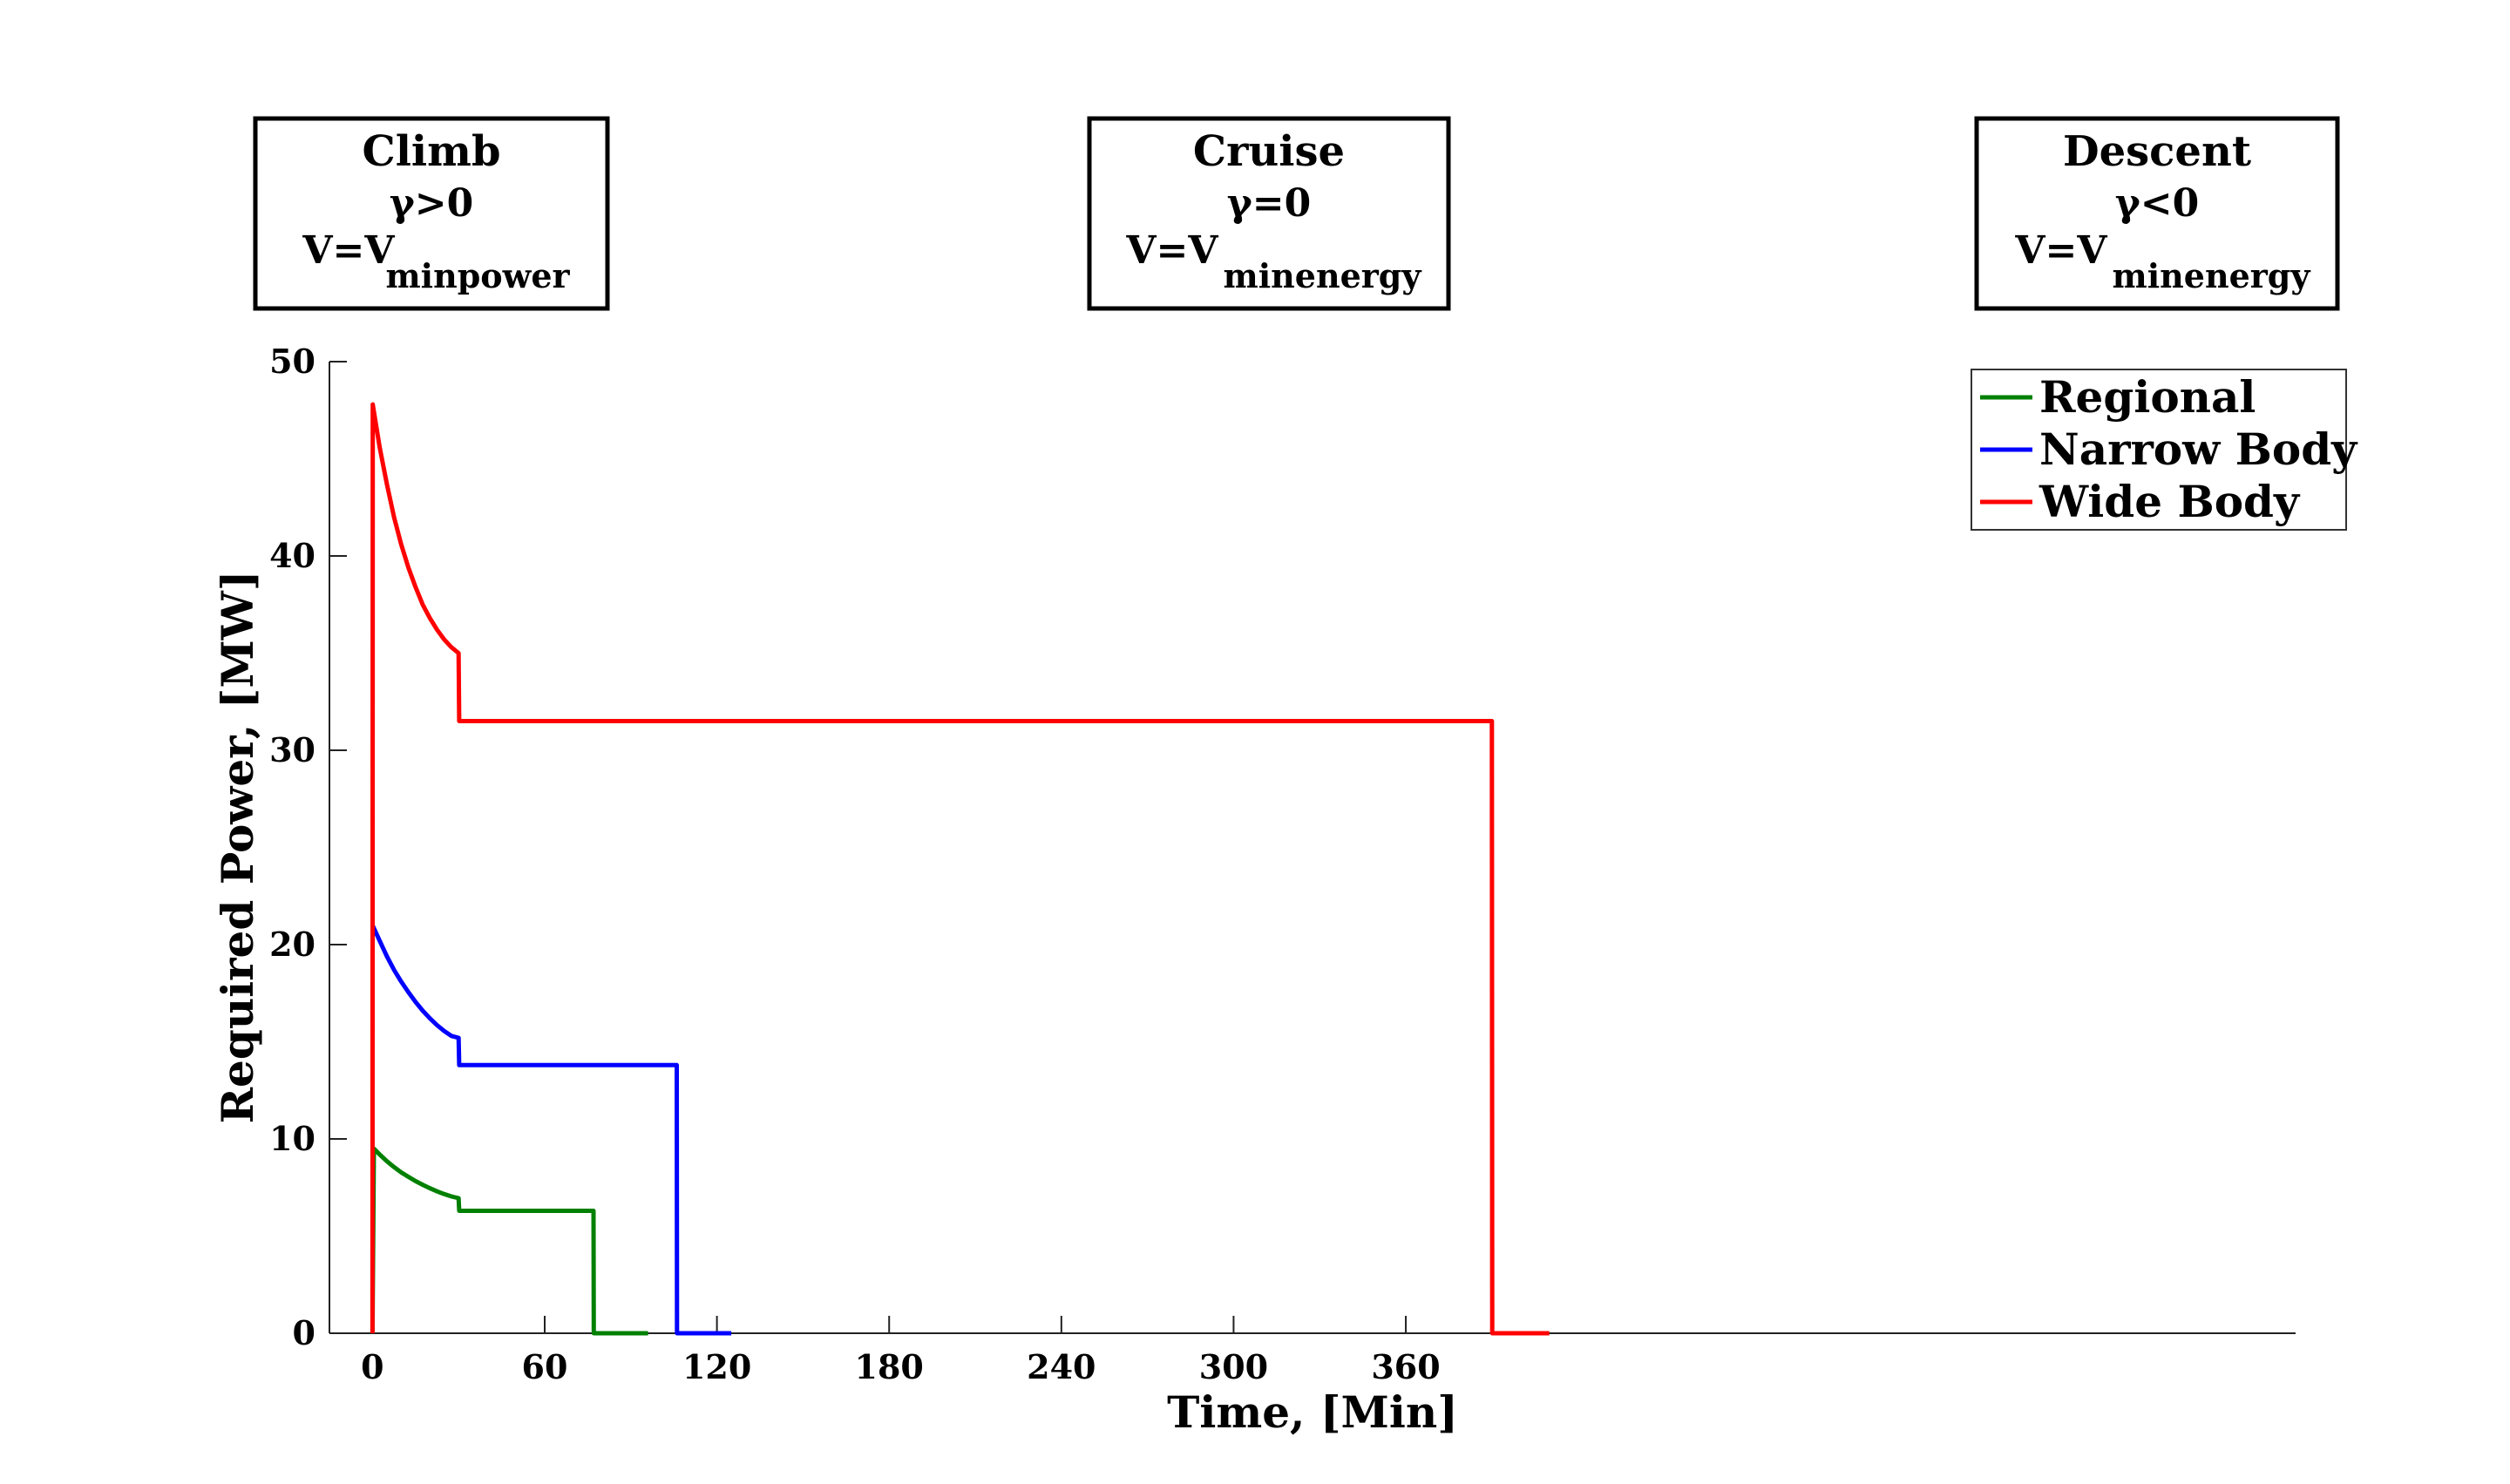 The width and height of the screenshot is (2510, 1484). Describe the element at coordinates (1234, 1366) in the screenshot. I see `x-tick-label: 300` at that location.